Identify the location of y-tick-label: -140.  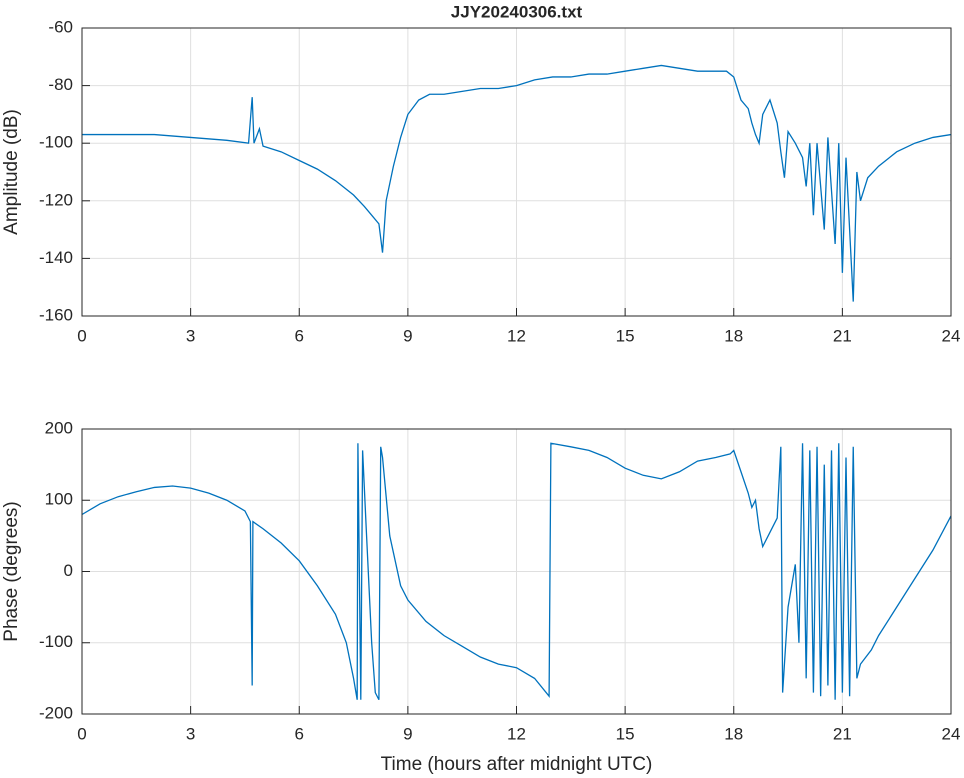
(56, 257).